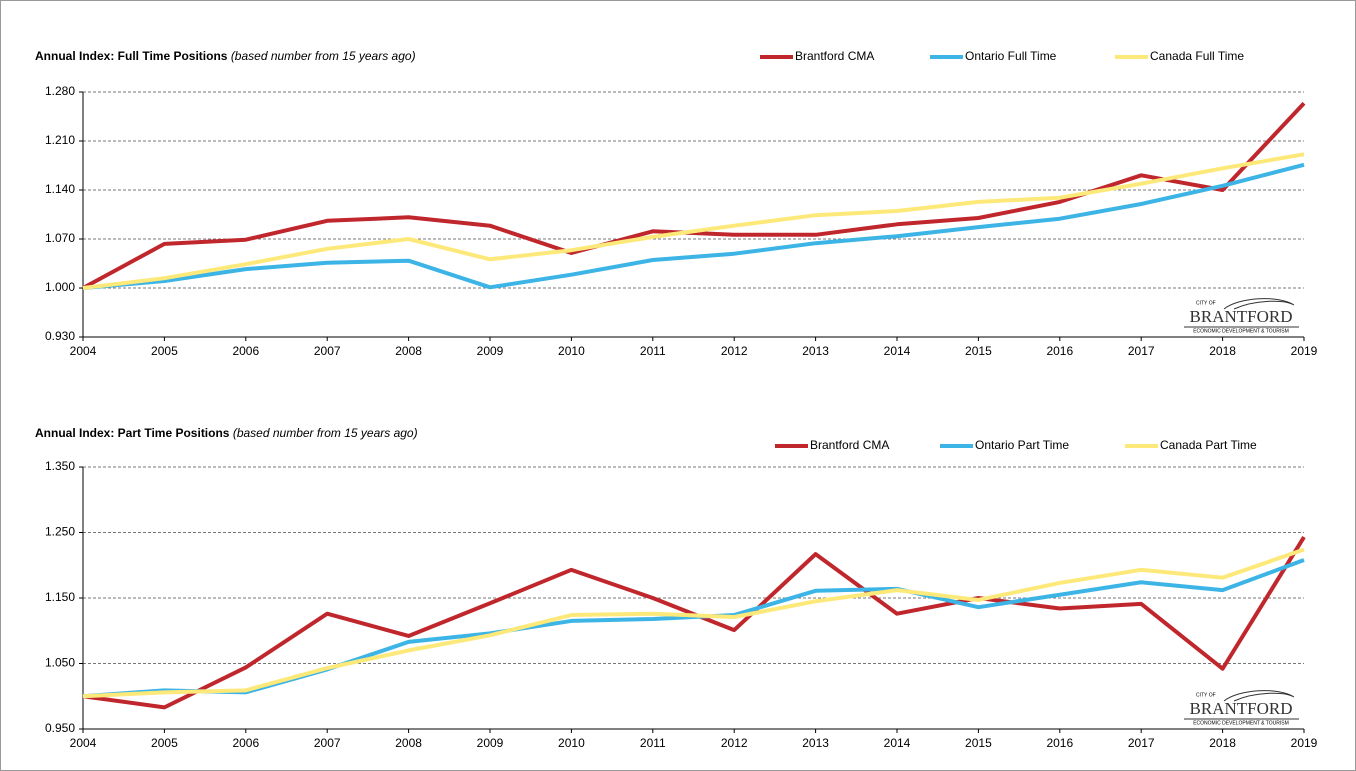 The height and width of the screenshot is (771, 1356). Describe the element at coordinates (131, 56) in the screenshot. I see `chart-title: Annual Index: Full Time Positions` at that location.